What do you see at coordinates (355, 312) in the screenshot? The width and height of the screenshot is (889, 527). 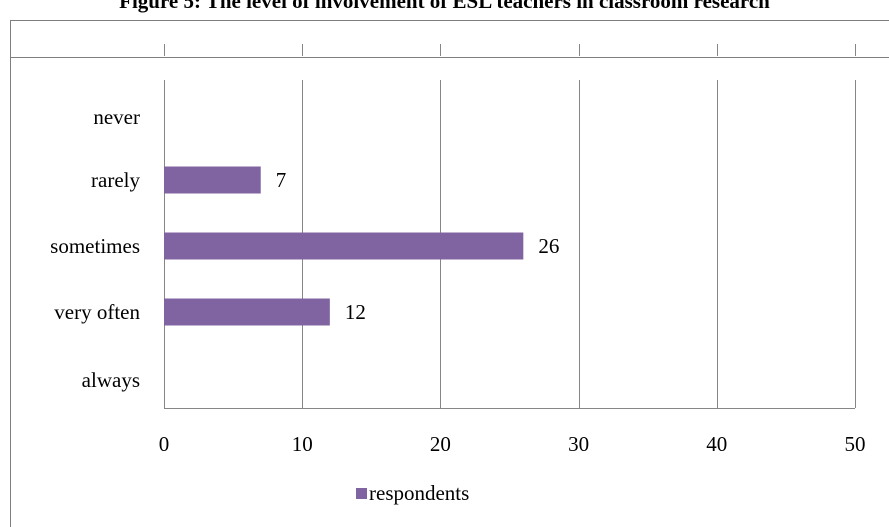 I see `data-label: 12` at bounding box center [355, 312].